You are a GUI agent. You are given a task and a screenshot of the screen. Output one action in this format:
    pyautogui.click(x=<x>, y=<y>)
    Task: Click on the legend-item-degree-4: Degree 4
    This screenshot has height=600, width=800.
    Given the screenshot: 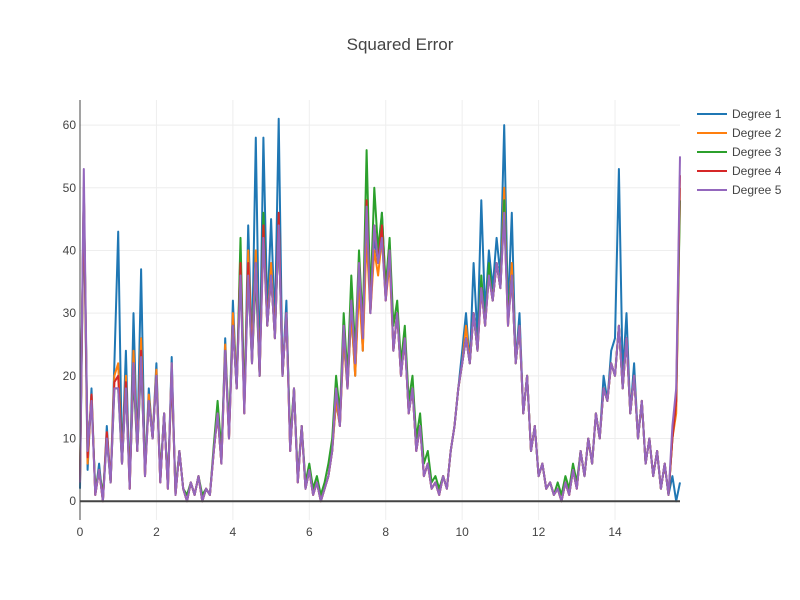 What is the action you would take?
    pyautogui.click(x=739, y=171)
    